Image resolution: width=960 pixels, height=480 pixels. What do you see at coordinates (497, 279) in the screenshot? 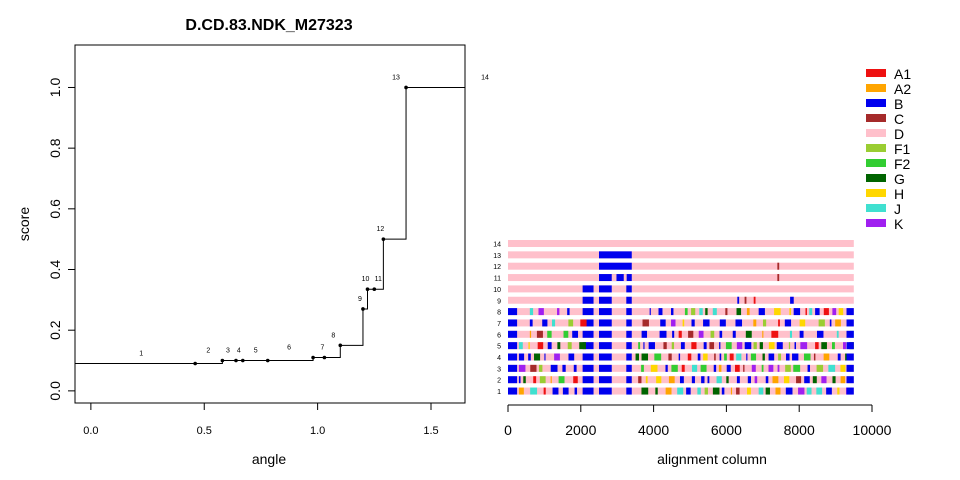
I see `row-label: 11` at bounding box center [497, 279].